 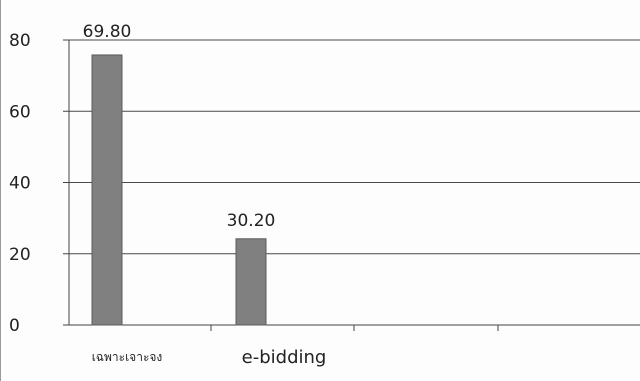 I want to click on y-tick-label-20: 20, so click(x=20, y=255).